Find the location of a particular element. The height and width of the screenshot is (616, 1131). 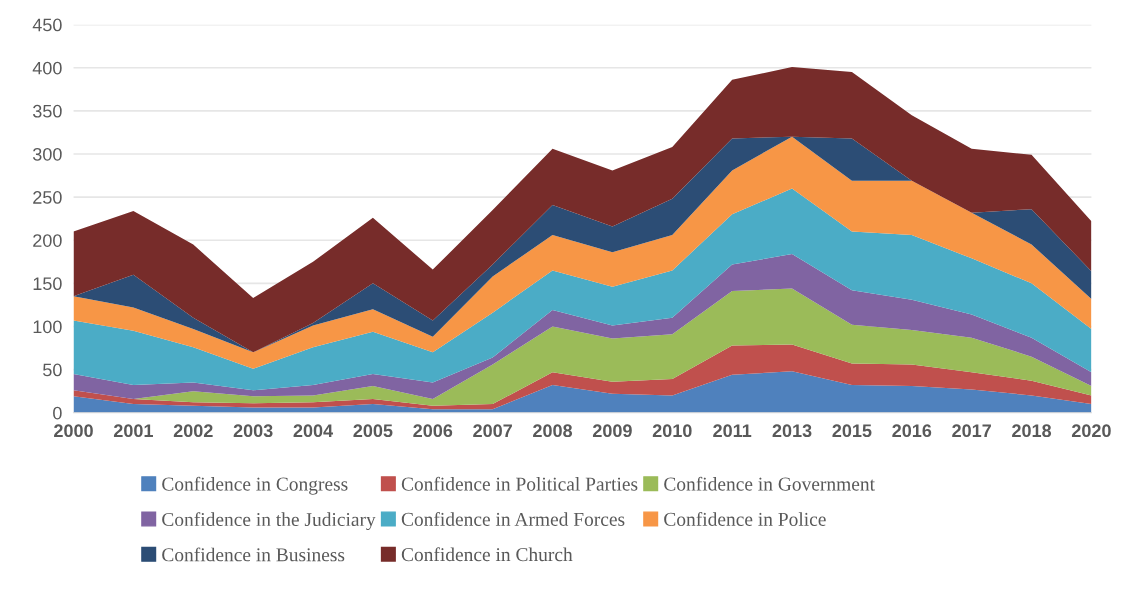

y-tick-label: 250 is located at coordinates (47, 197).